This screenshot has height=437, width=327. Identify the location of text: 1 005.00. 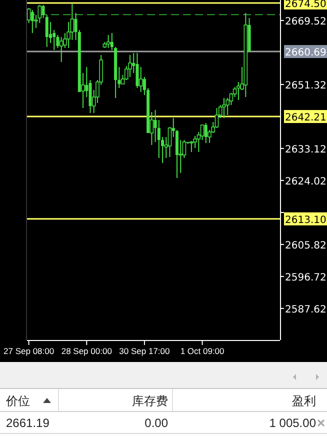
(292, 423).